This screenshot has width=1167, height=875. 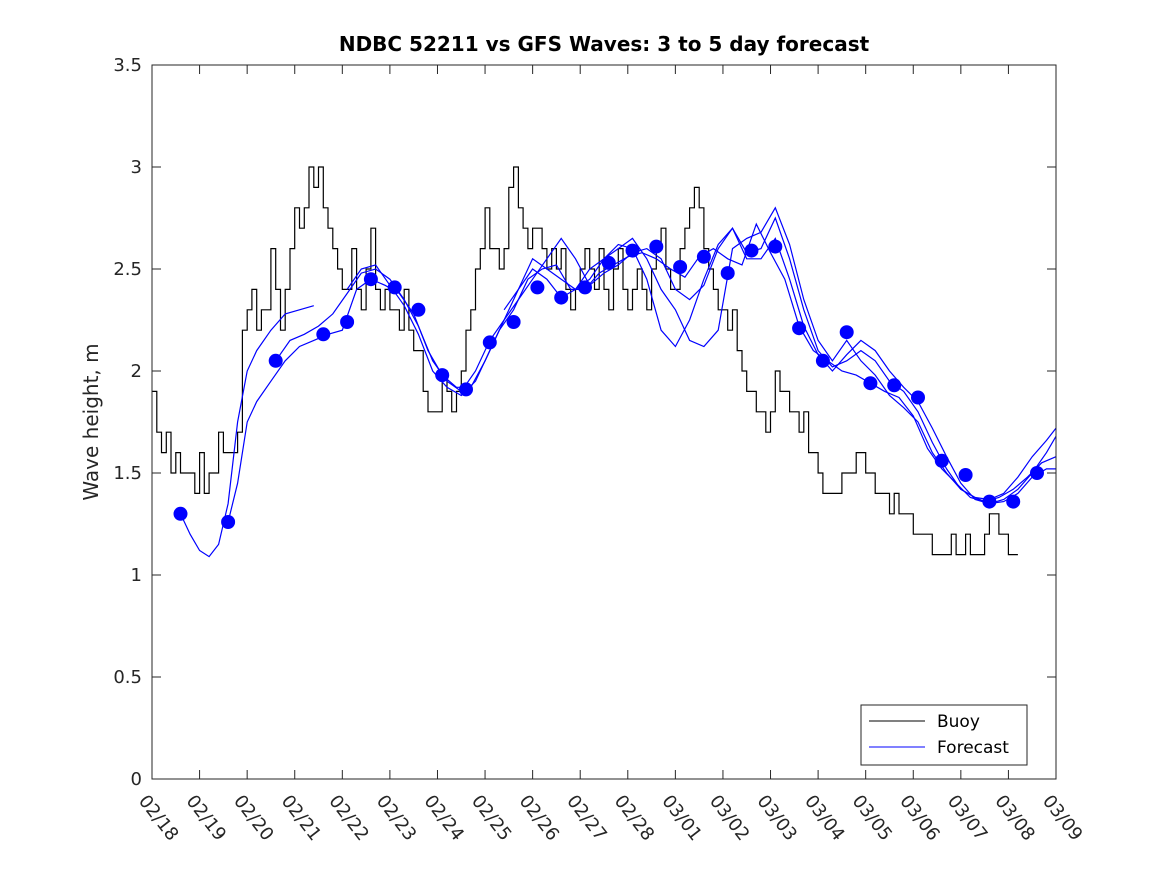 I want to click on y-tick-label: 1.5, so click(x=127, y=473).